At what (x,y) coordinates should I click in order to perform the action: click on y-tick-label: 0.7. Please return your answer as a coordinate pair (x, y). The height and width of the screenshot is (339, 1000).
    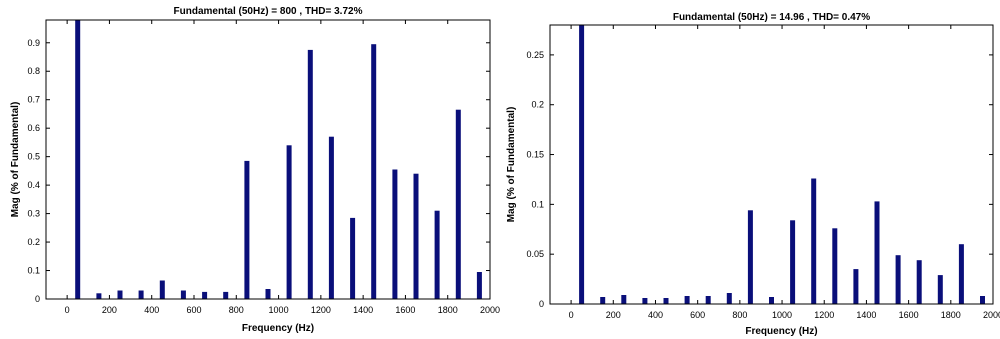
    Looking at the image, I should click on (33, 100).